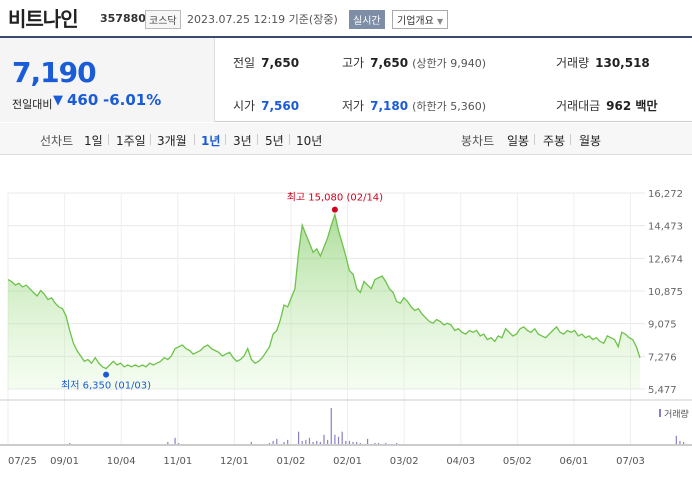  I want to click on period-5y: 5년, so click(274, 141).